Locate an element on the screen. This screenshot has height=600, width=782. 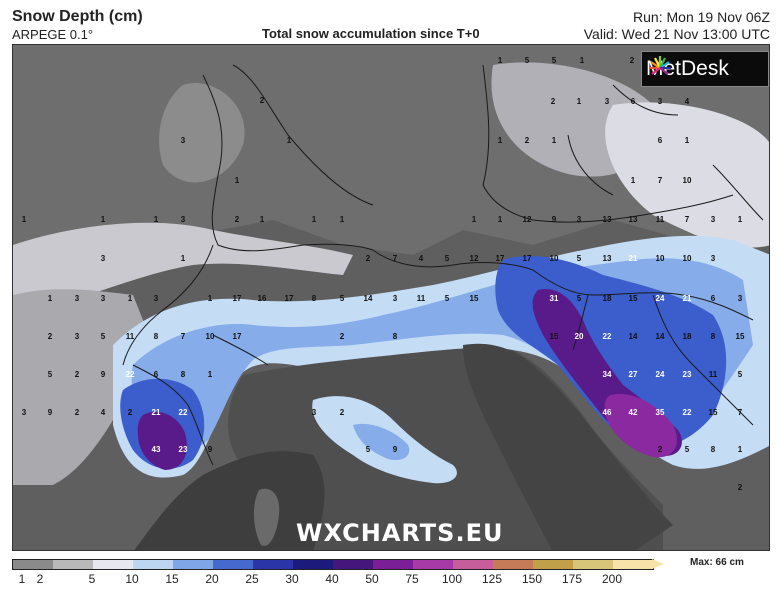
map-value-label: 4 is located at coordinates (687, 101).